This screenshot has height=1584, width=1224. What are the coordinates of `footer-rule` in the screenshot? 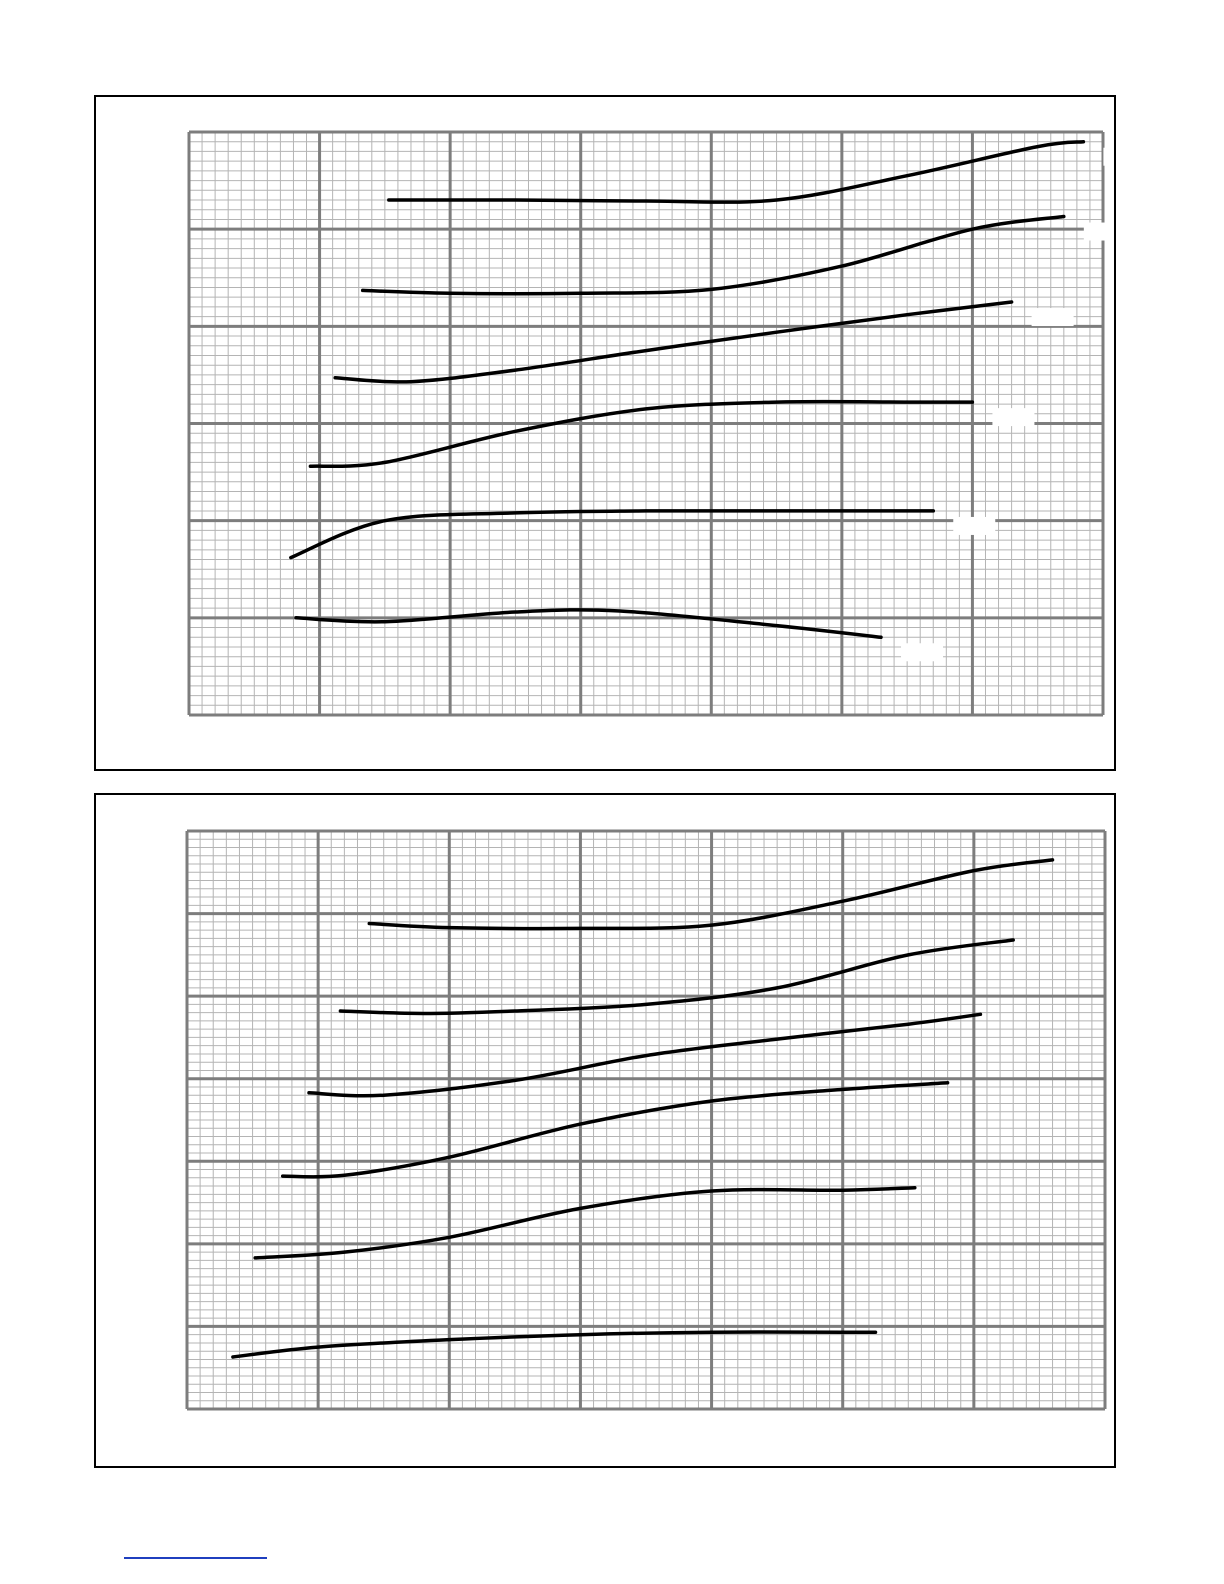 It's located at (195, 1558).